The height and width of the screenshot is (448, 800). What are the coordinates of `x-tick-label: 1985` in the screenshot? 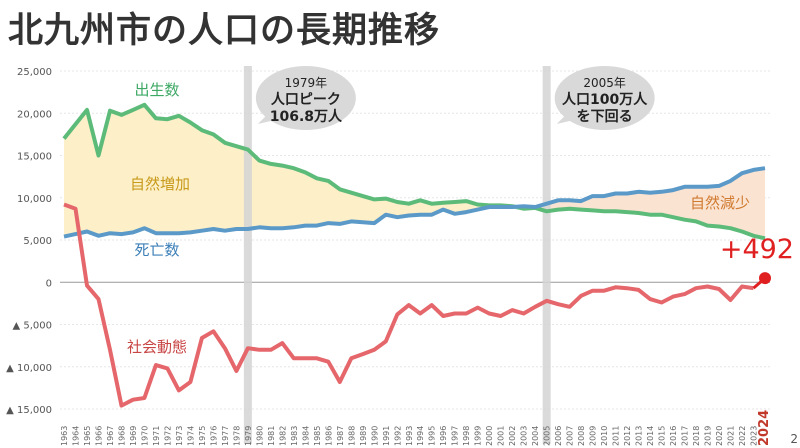 It's located at (317, 436).